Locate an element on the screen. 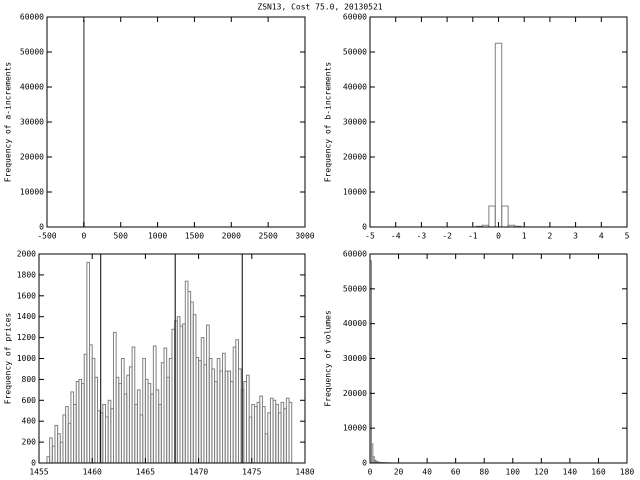 Image resolution: width=640 pixels, height=480 pixels. y-tick-label: 1600 is located at coordinates (26, 295).